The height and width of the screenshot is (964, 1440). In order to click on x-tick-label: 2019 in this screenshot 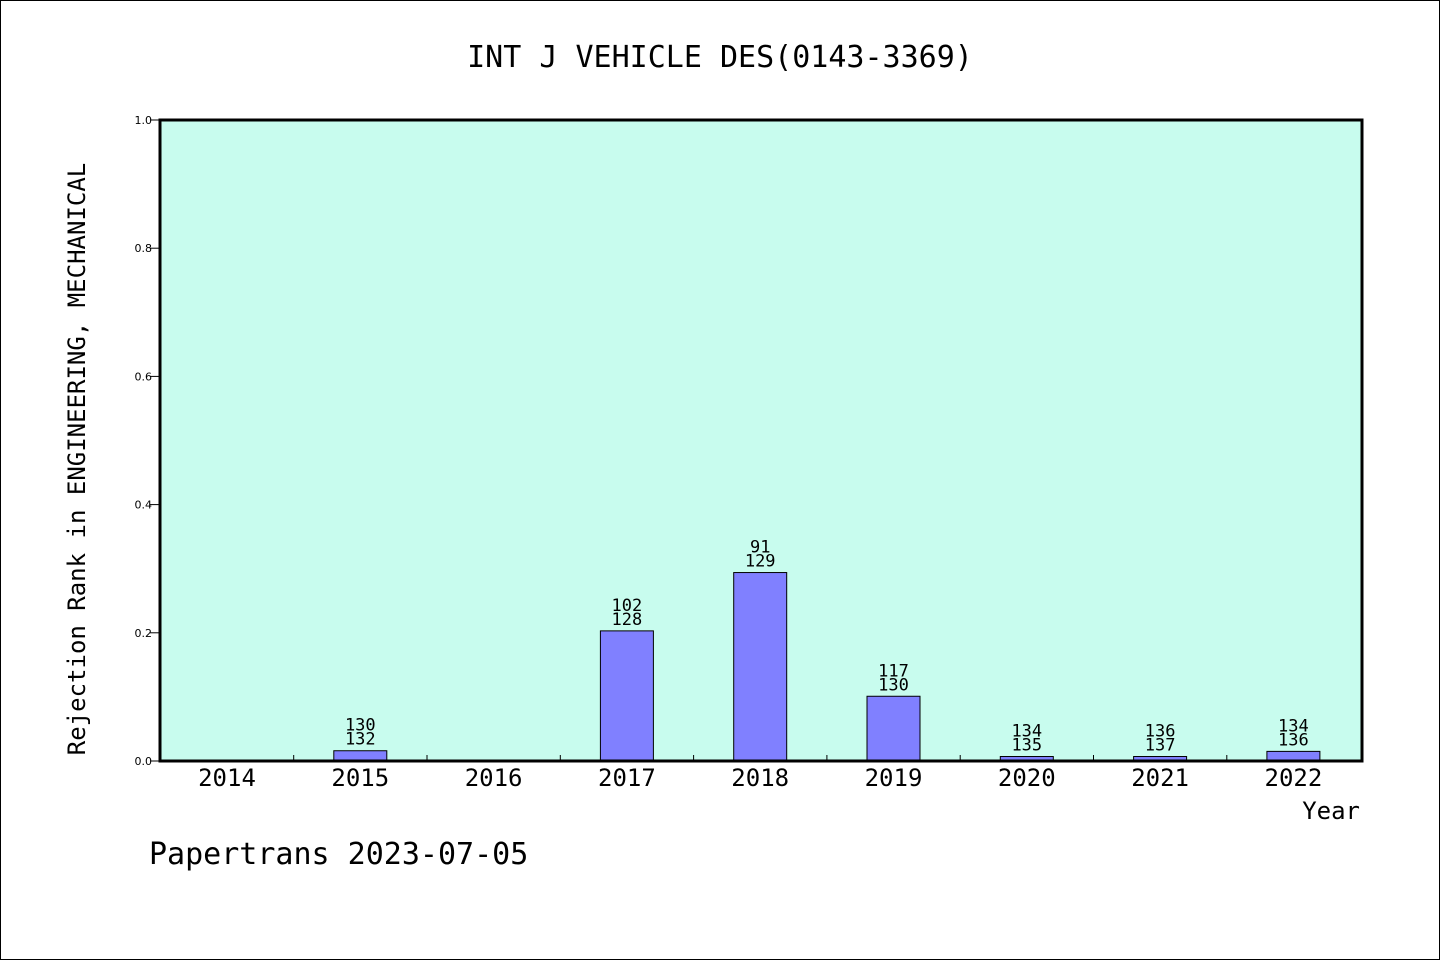, I will do `click(894, 778)`.